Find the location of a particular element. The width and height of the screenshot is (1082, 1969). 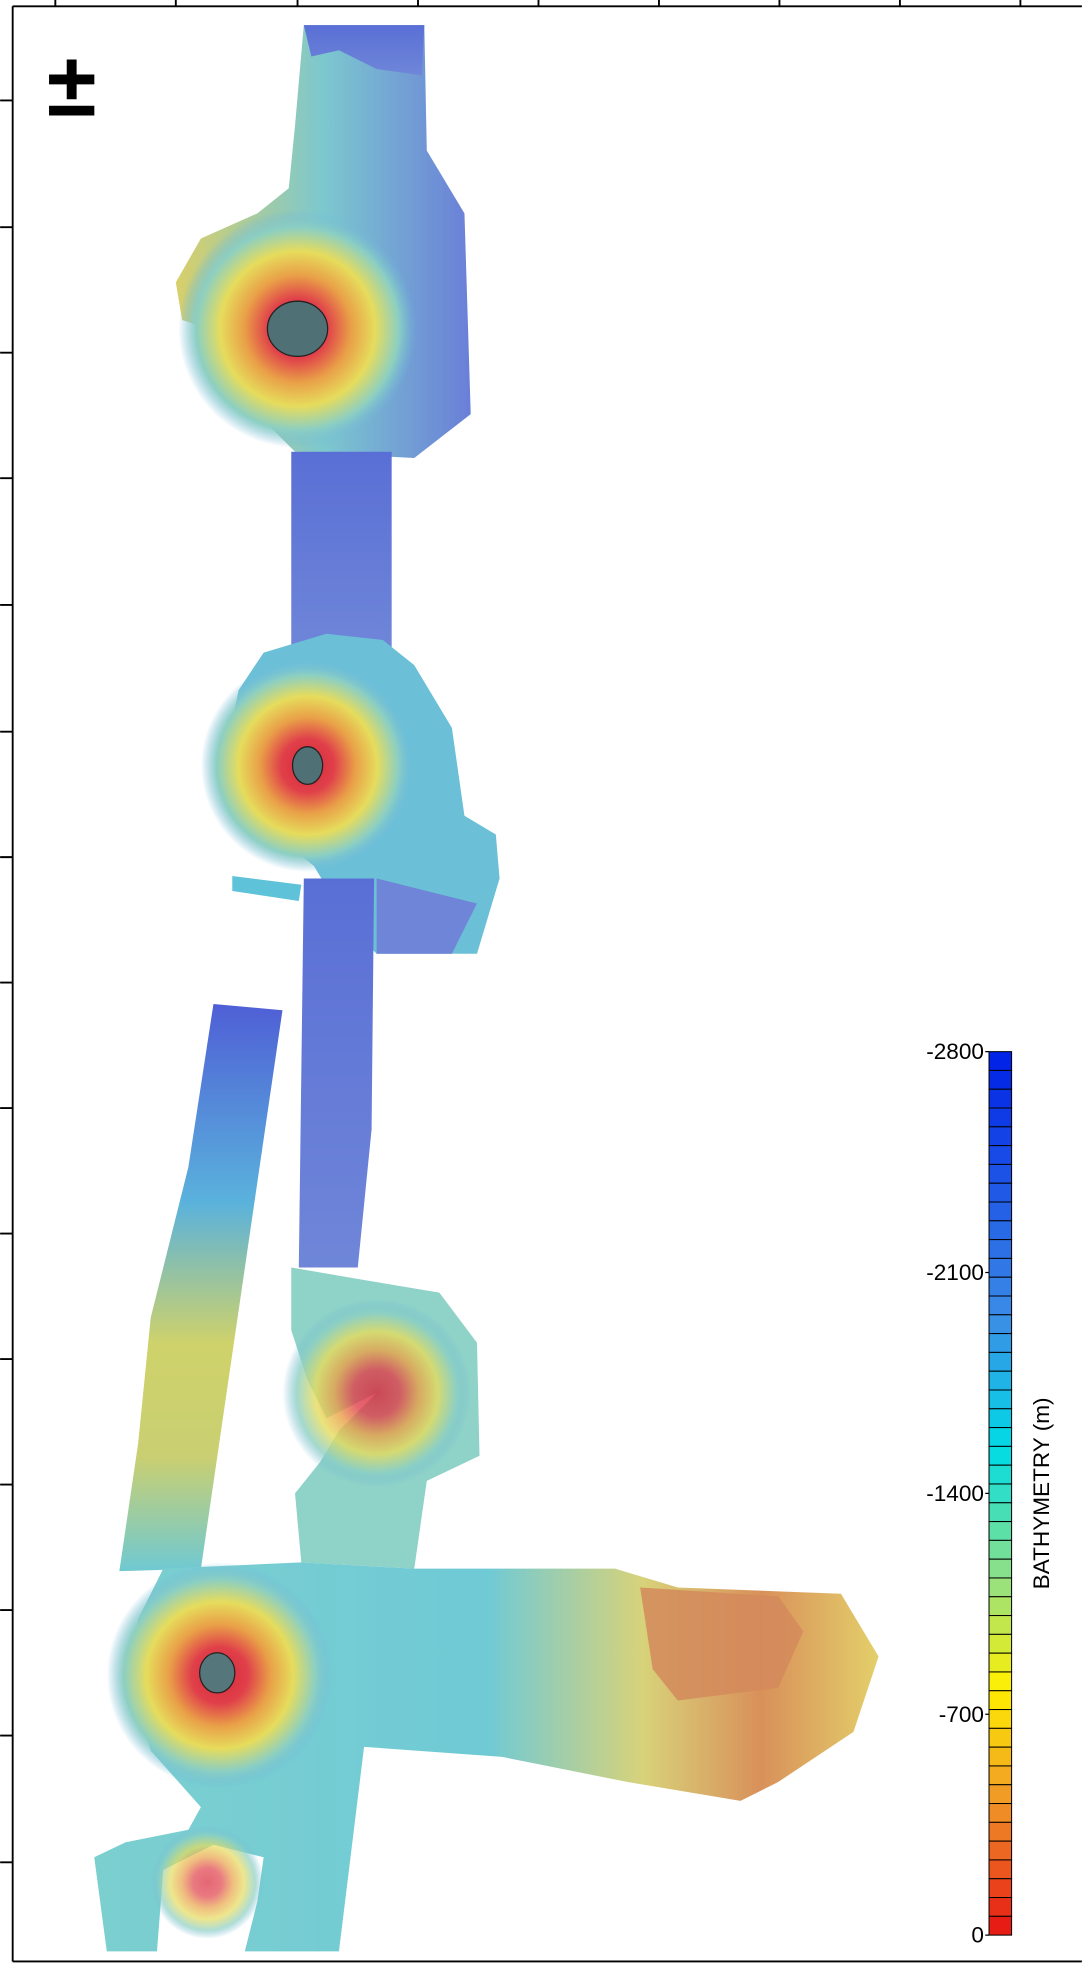

colorbar: -2800 -2100 -1400 -700 0 is located at coordinates (969, 1493).